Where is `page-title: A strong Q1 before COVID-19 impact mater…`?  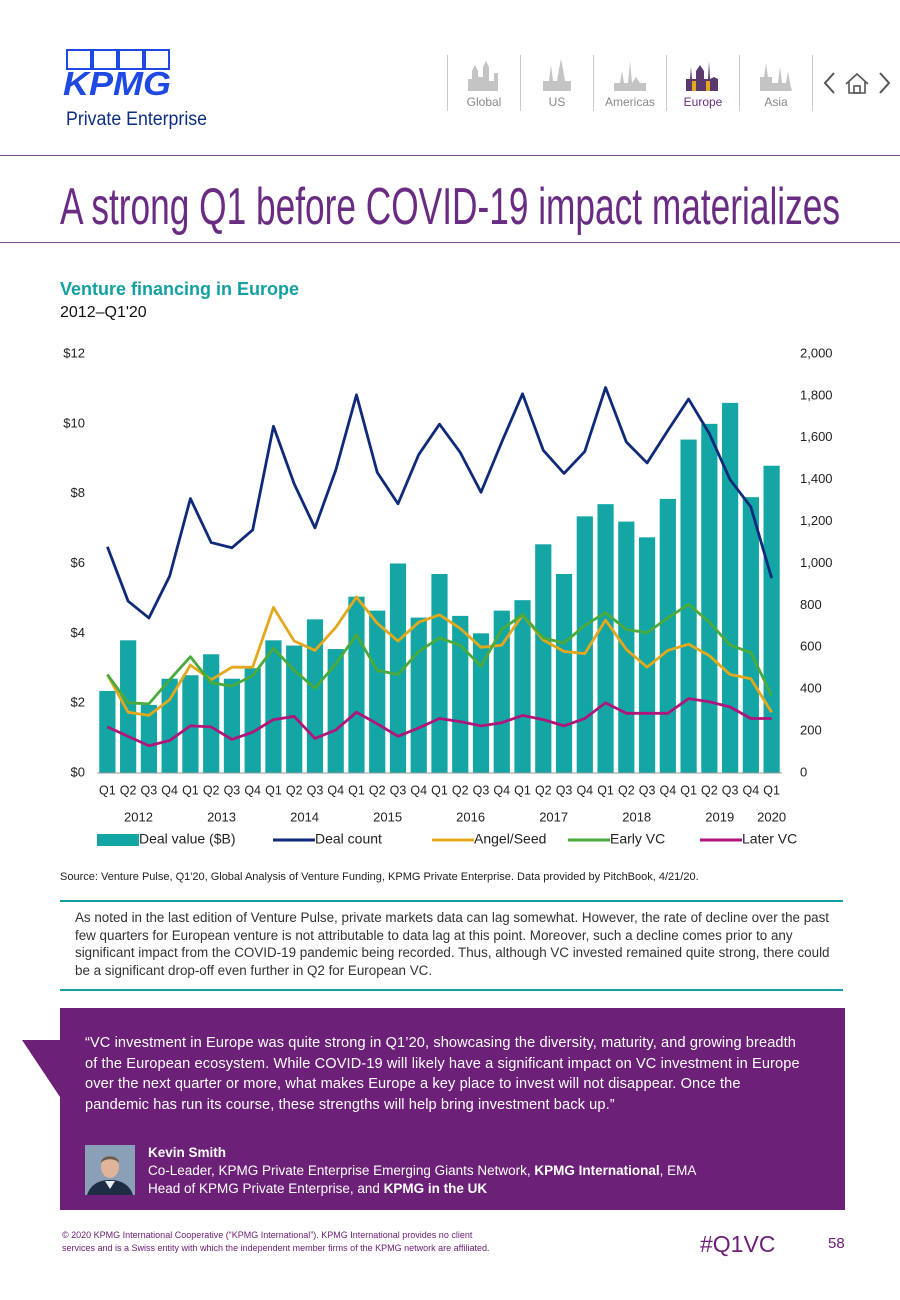
page-title: A strong Q1 before COVID-19 impact mater… is located at coordinates (450, 207).